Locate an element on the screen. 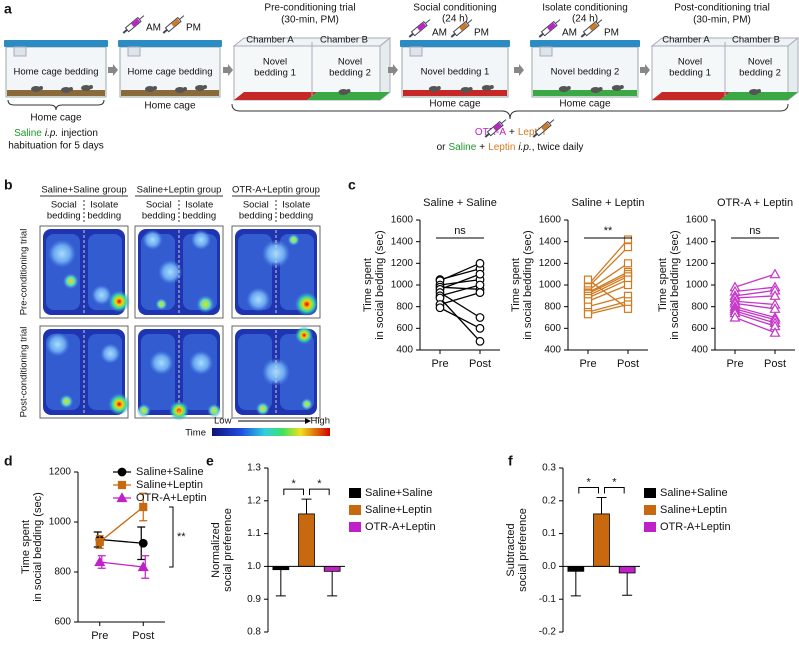  floor-b is located at coordinates (348, 96).